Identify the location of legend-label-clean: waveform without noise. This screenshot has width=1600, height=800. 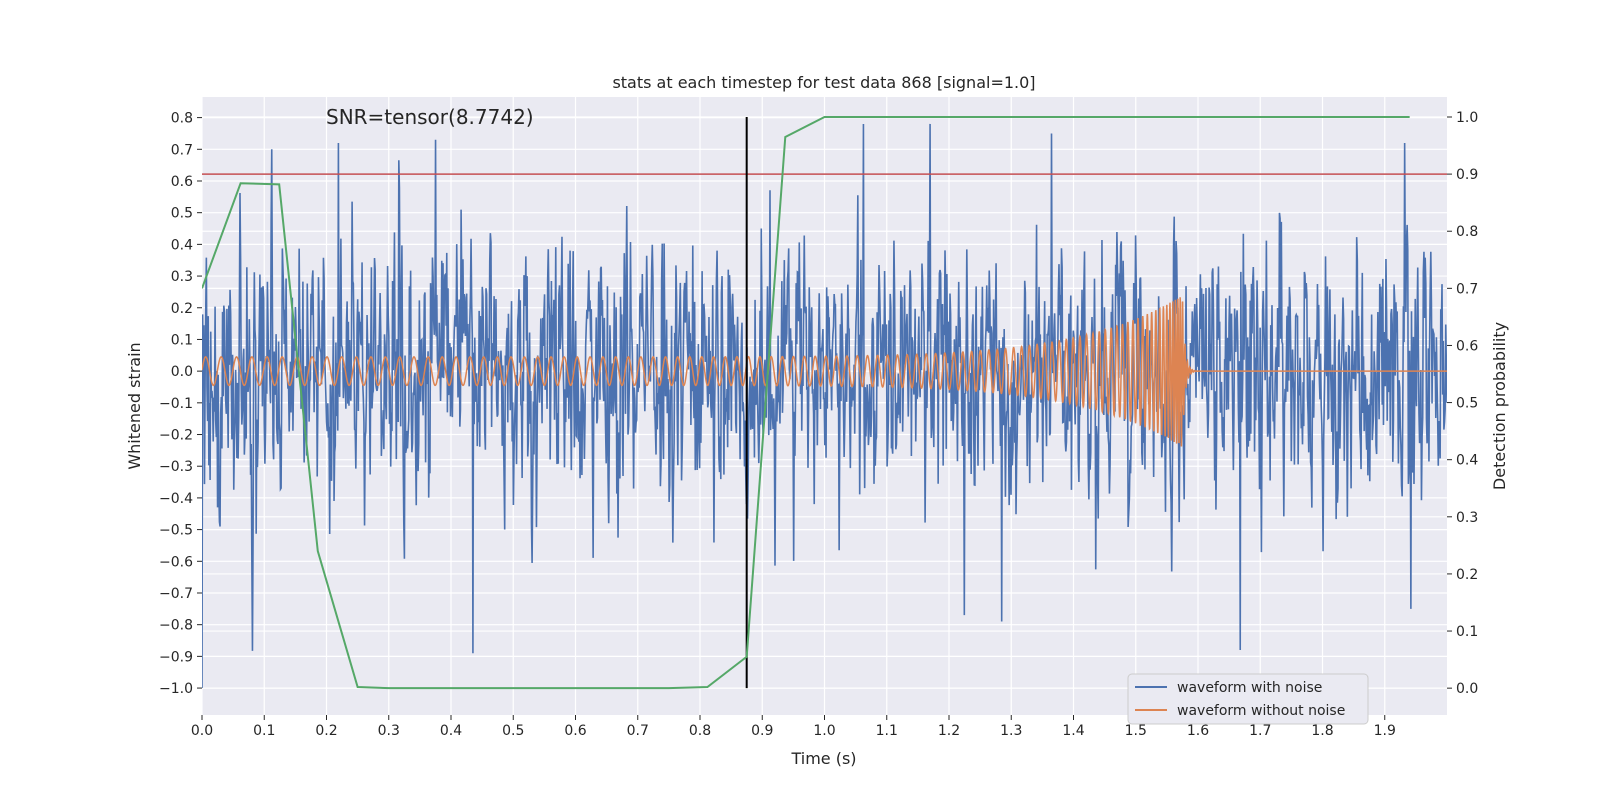
(1261, 711).